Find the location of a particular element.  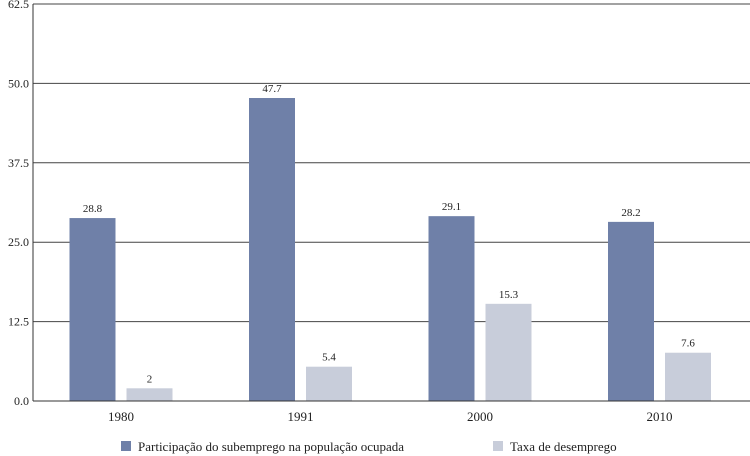

data-label: 28.8 is located at coordinates (93, 209).